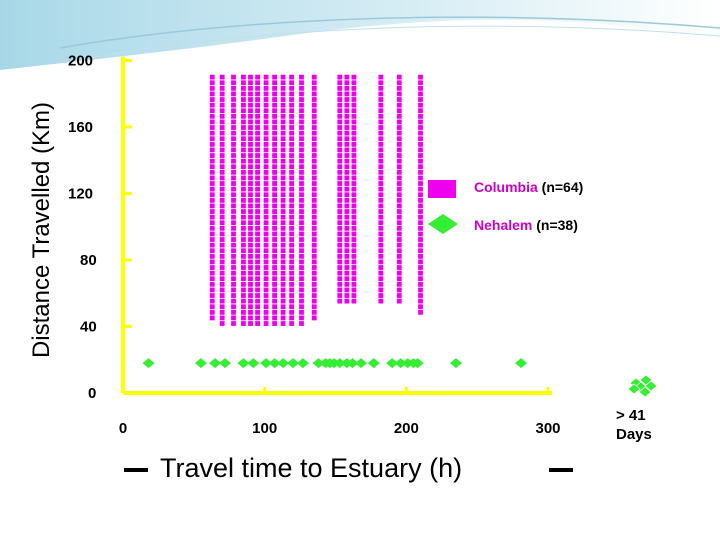 Image resolution: width=720 pixels, height=540 pixels. What do you see at coordinates (264, 428) in the screenshot?
I see `x-tick-label: 100` at bounding box center [264, 428].